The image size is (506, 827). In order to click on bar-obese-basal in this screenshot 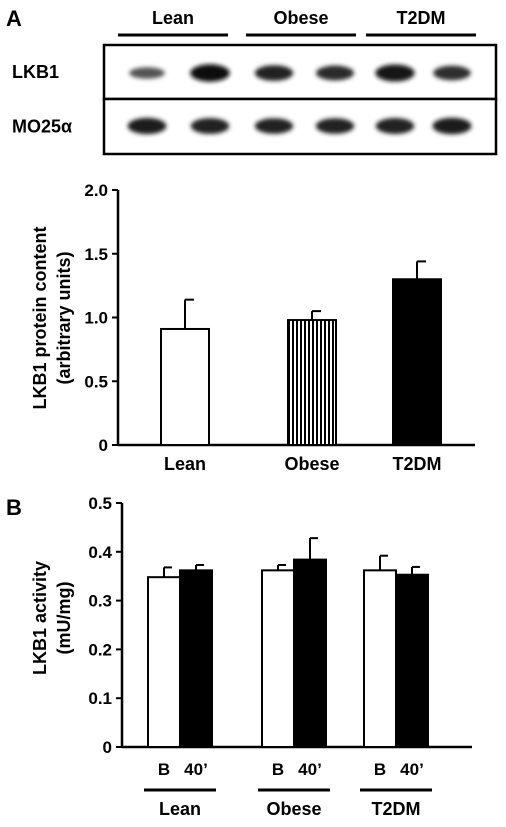, I will do `click(278, 658)`.